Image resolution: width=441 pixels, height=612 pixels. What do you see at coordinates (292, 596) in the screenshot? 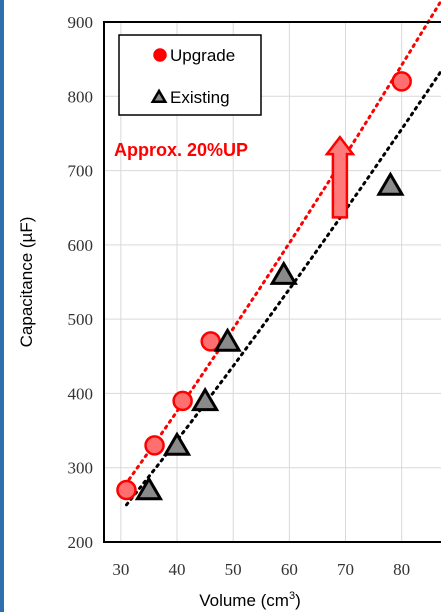
I see `x-axis-title-superscript: 3` at bounding box center [292, 596].